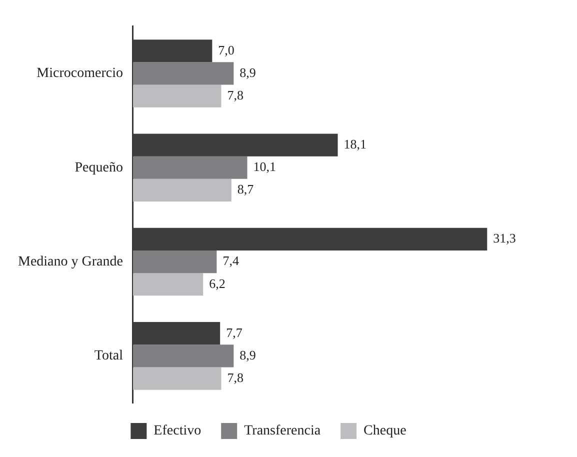  I want to click on y-tick-label: Pequeño, so click(98, 168).